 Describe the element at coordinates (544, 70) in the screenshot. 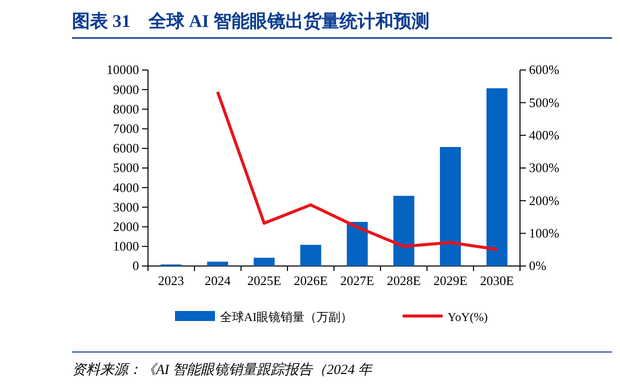

I see `y2-tick-label: 600%` at that location.